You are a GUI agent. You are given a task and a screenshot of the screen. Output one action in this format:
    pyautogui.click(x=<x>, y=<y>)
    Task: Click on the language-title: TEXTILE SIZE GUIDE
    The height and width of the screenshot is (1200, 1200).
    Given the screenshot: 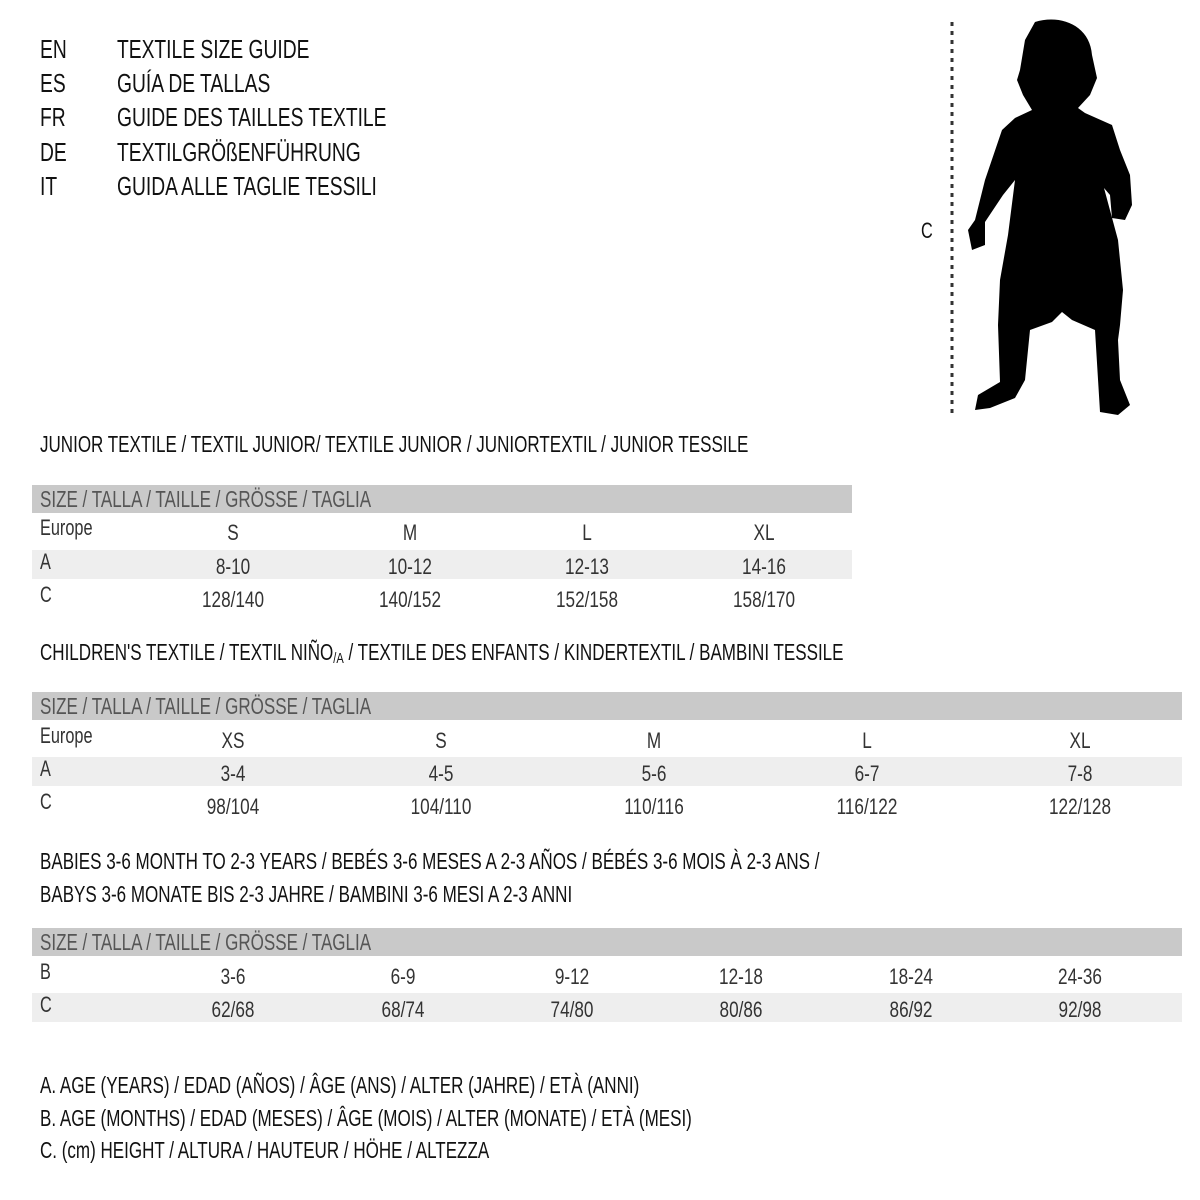 What is the action you would take?
    pyautogui.click(x=213, y=49)
    